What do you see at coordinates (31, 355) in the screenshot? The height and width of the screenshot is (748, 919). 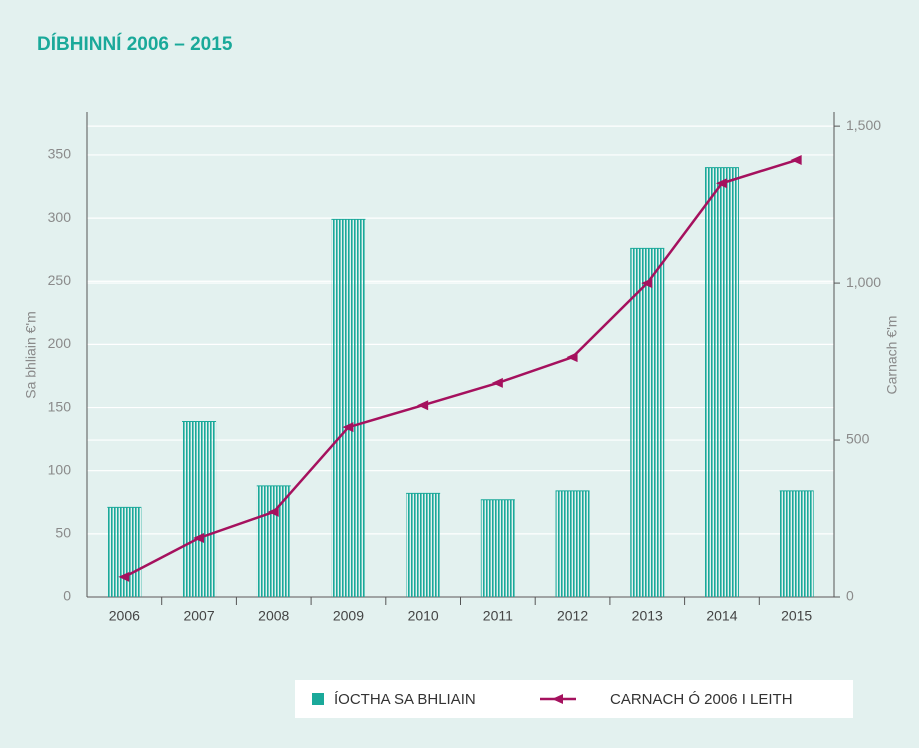 I see `y-axis-label: Sa bhliain €'m` at bounding box center [31, 355].